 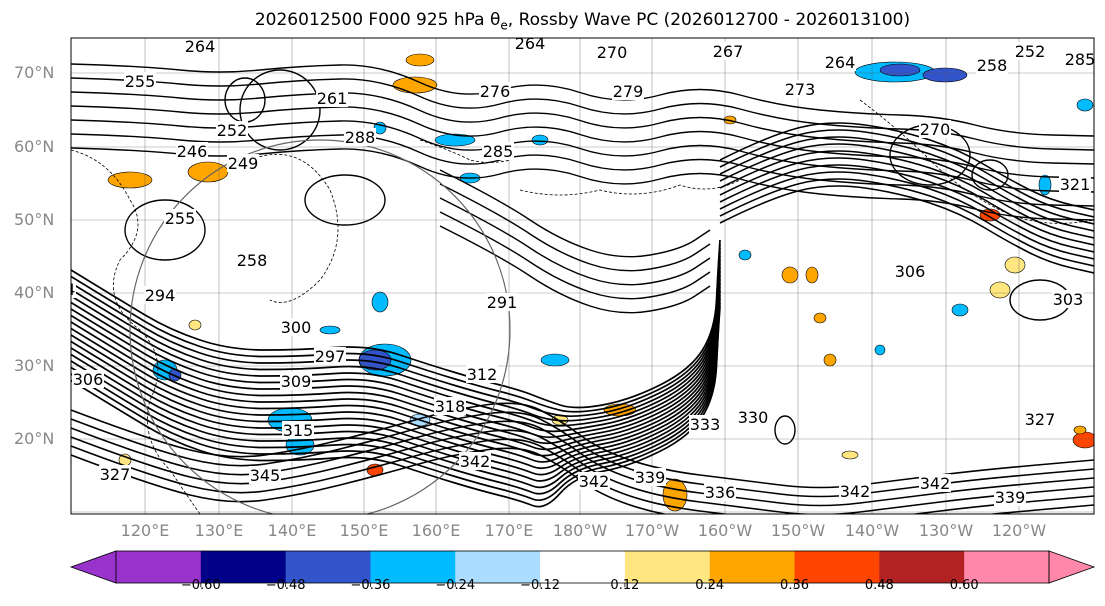 I want to click on colorbar-tick-label-7: 0.36, so click(x=795, y=585).